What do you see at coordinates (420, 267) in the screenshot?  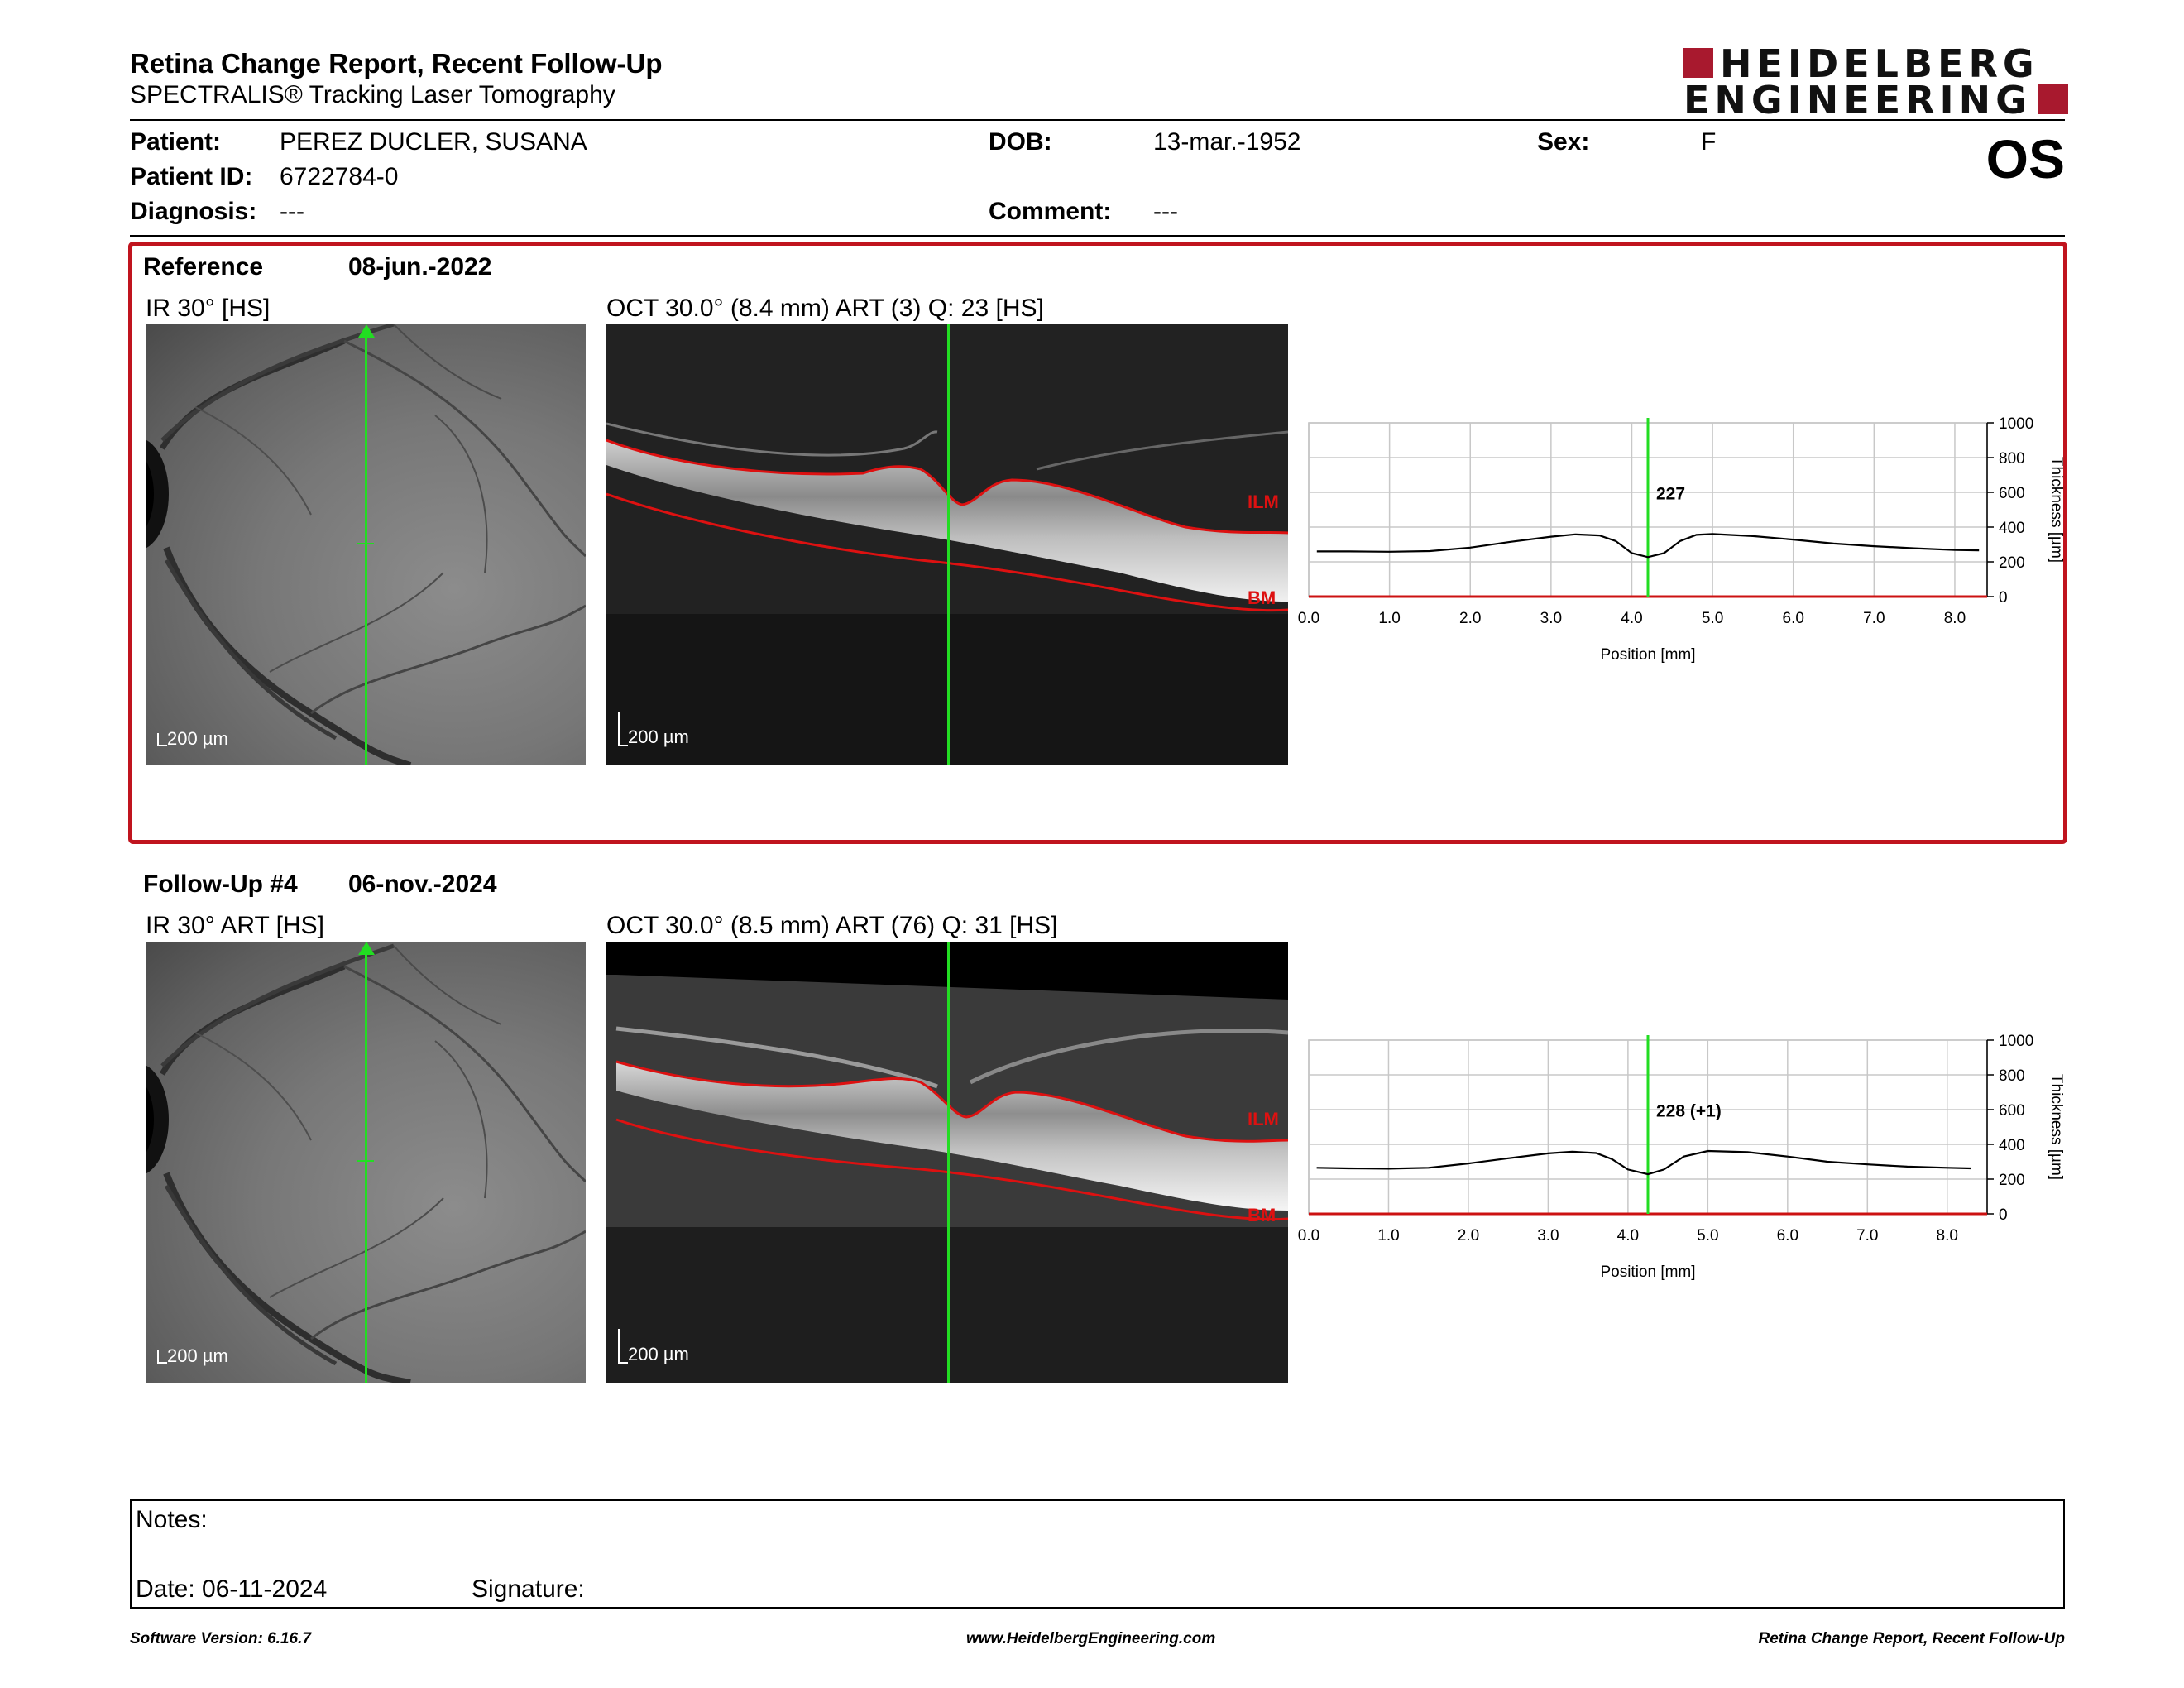 I see `reference-date: 08-jun.-2022` at bounding box center [420, 267].